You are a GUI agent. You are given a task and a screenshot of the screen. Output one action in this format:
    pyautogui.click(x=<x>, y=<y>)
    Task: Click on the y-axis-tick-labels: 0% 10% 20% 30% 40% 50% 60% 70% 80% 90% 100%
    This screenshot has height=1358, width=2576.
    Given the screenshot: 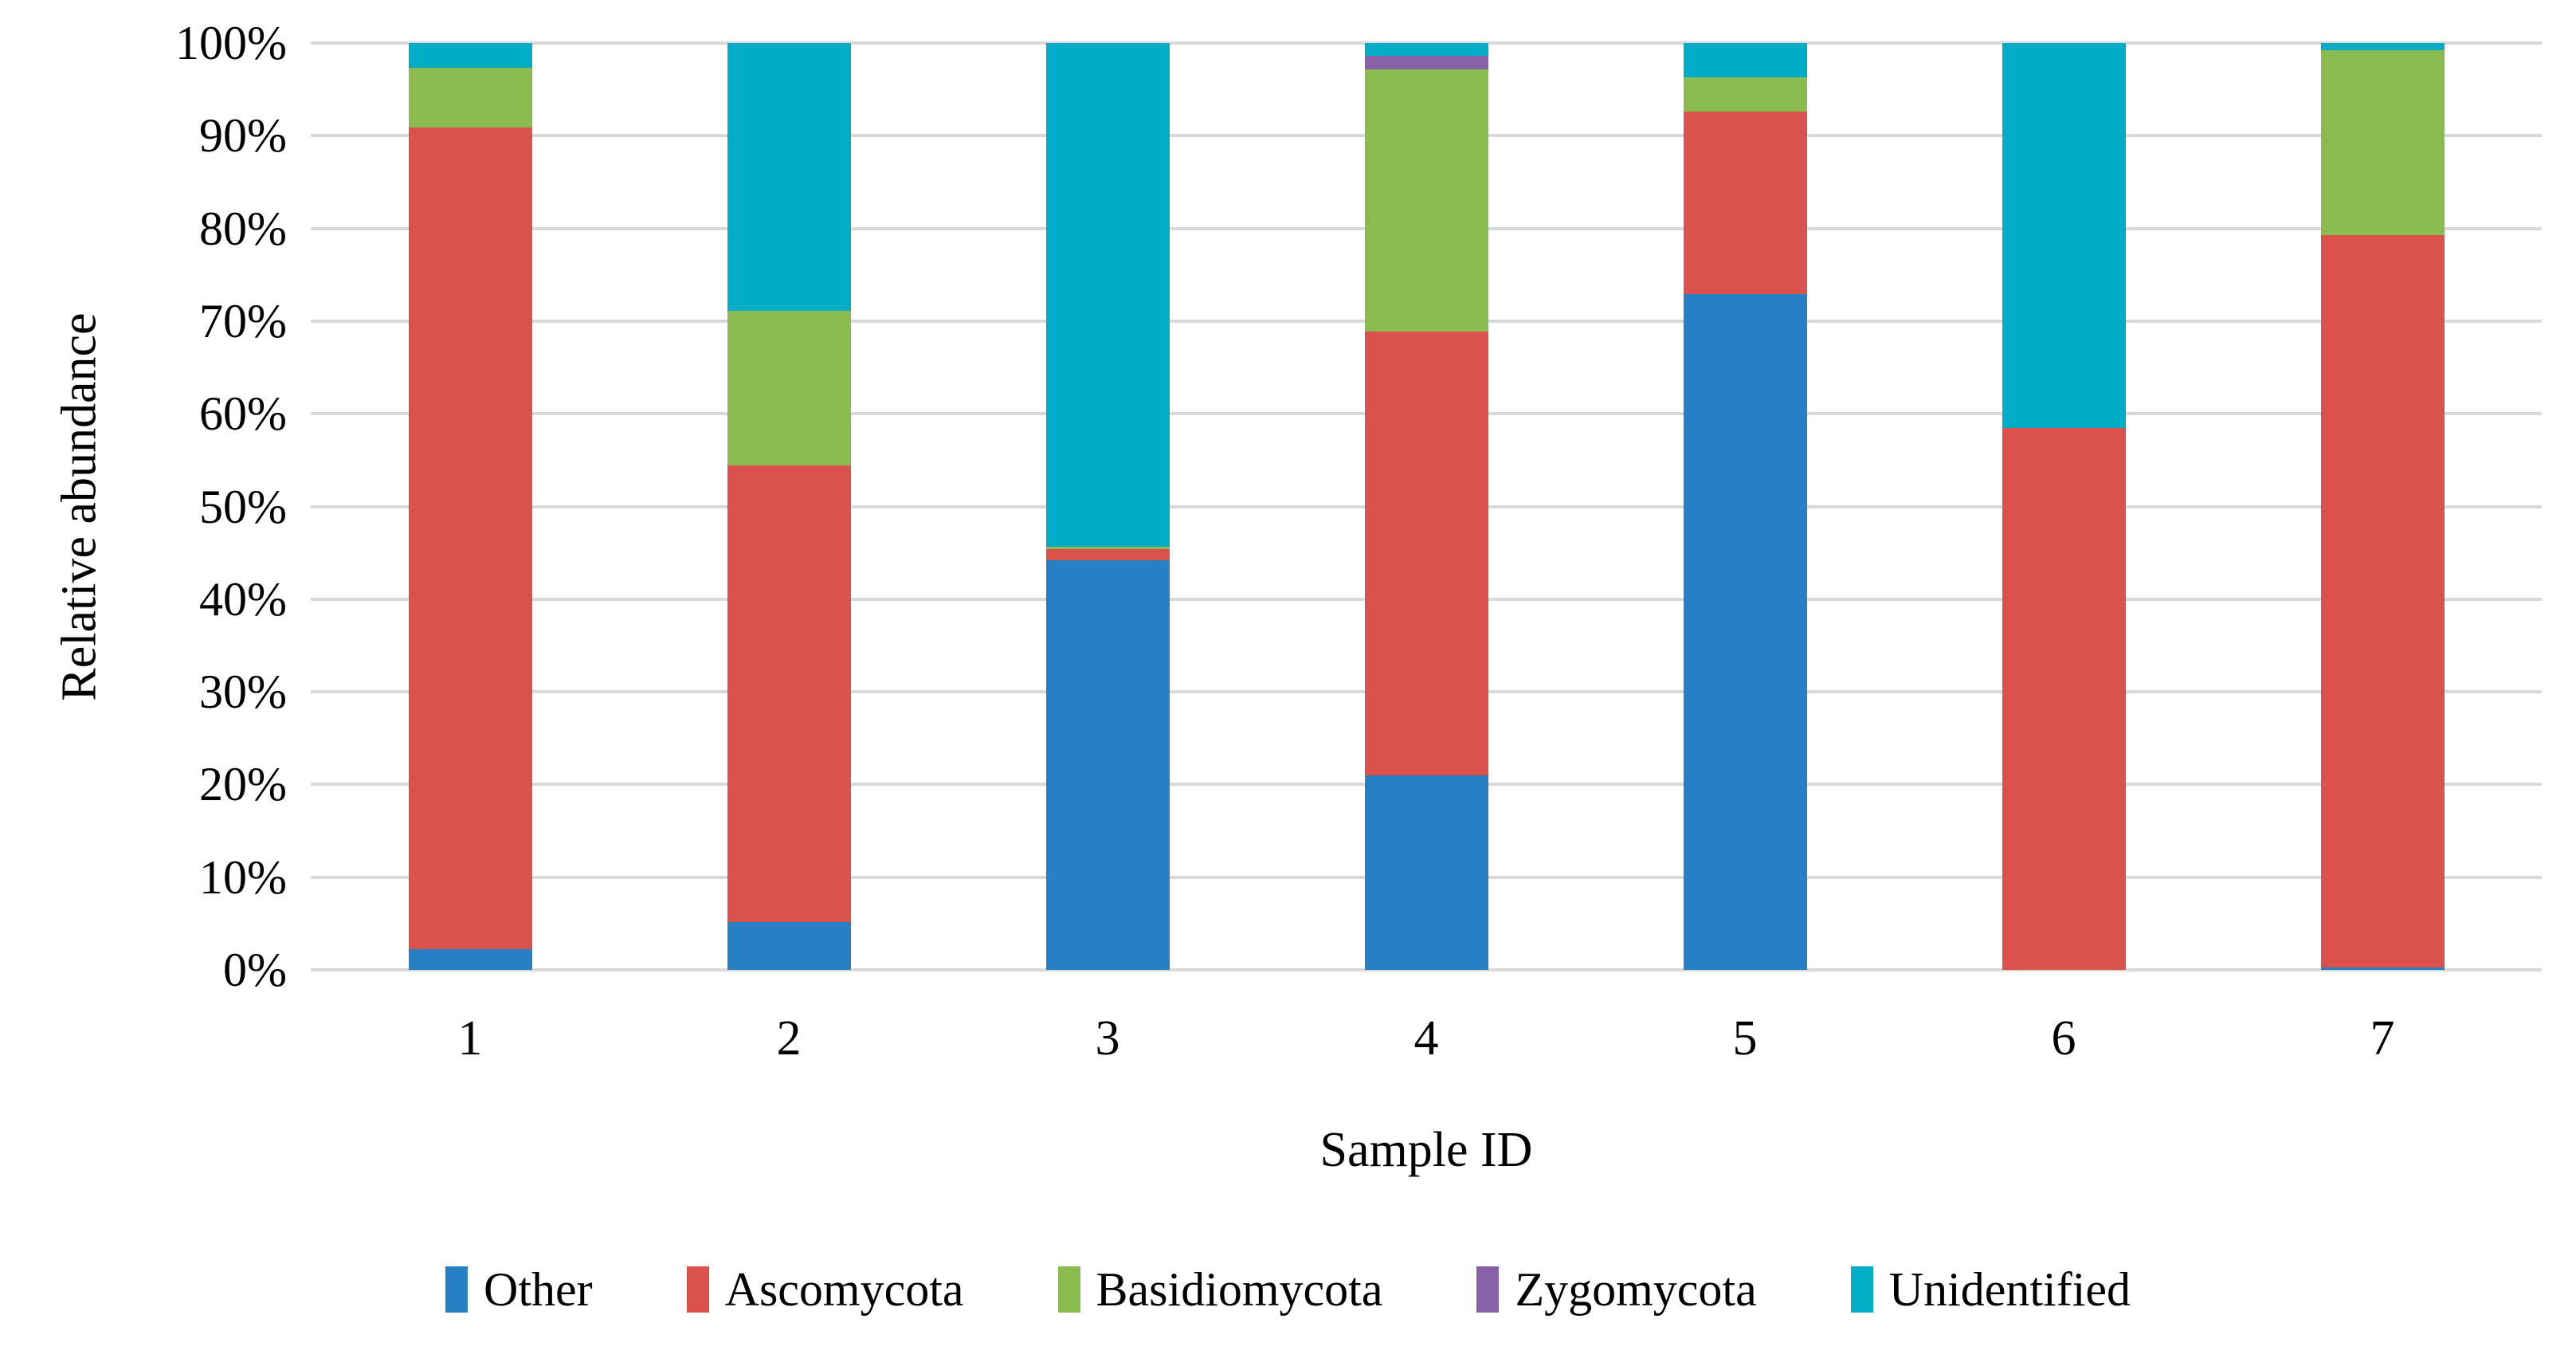 What is the action you would take?
    pyautogui.click(x=143, y=506)
    